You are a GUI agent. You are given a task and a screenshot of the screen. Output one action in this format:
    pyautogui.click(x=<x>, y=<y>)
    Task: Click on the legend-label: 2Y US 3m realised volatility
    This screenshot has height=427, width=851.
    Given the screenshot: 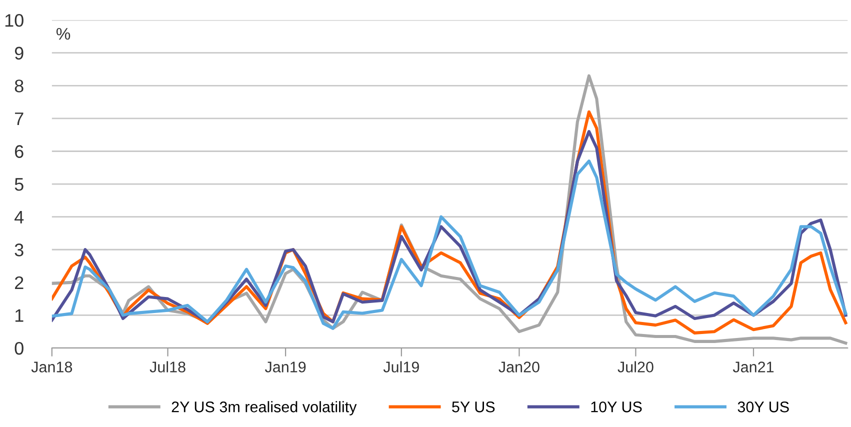 What is the action you would take?
    pyautogui.click(x=264, y=408)
    